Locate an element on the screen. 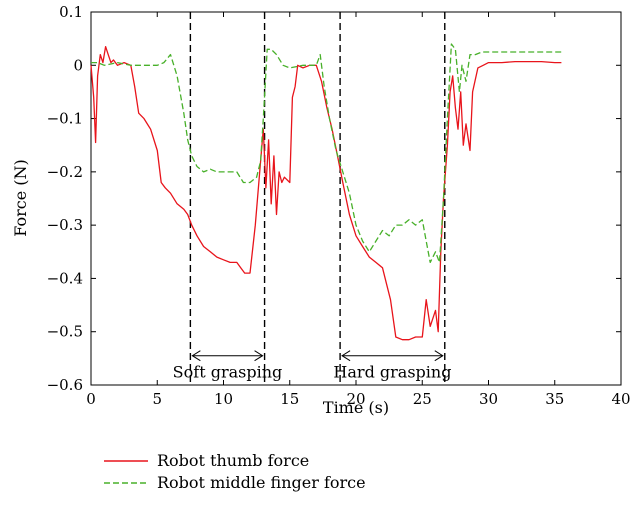 This screenshot has width=630, height=520. y-tick-label: −0.5 is located at coordinates (65, 332).